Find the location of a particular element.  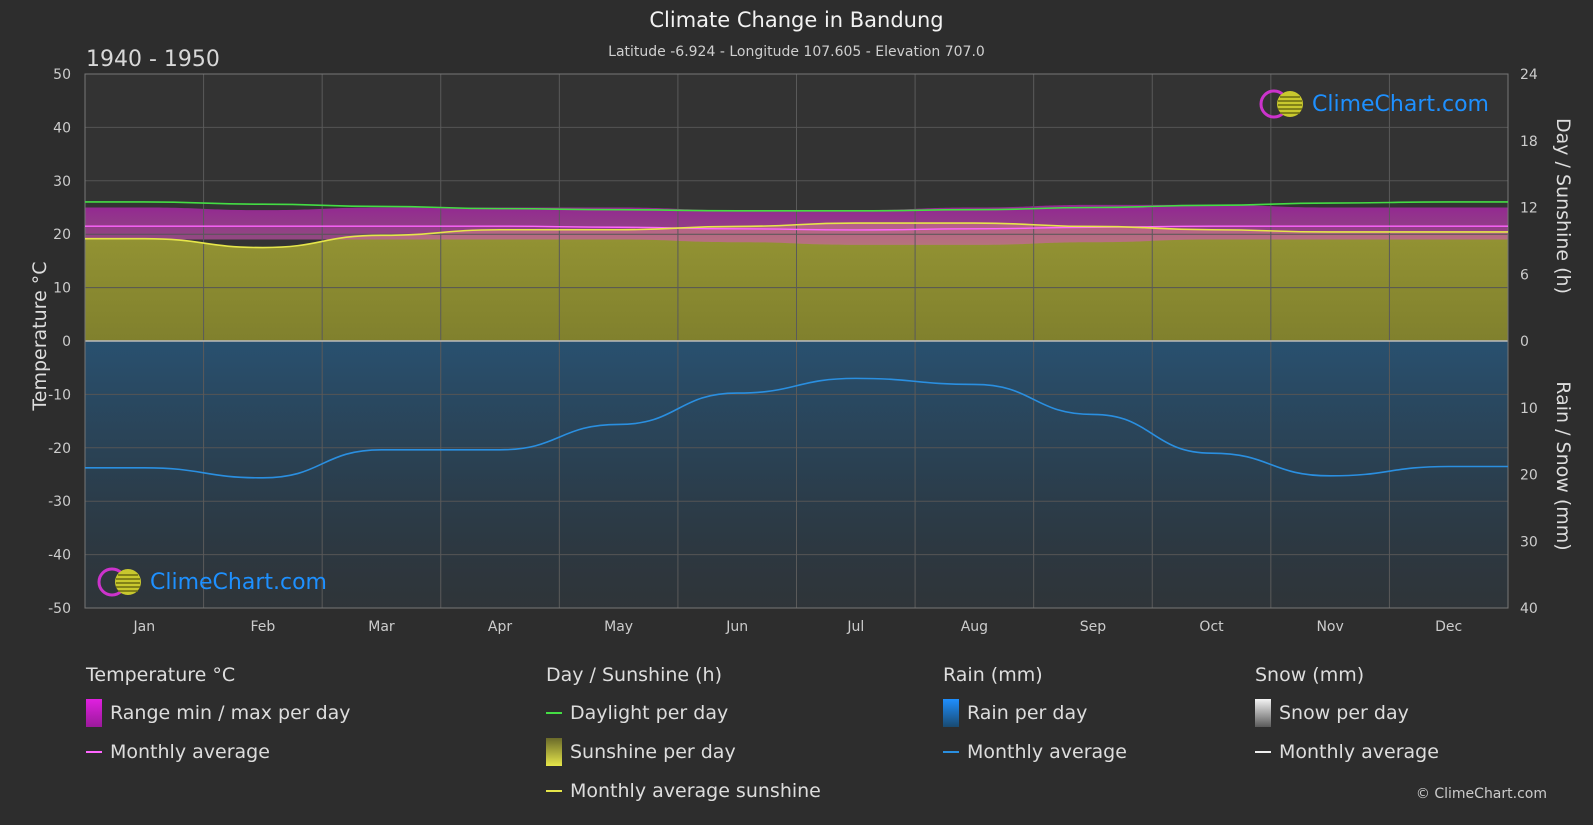

rain-swatch is located at coordinates (951, 713).